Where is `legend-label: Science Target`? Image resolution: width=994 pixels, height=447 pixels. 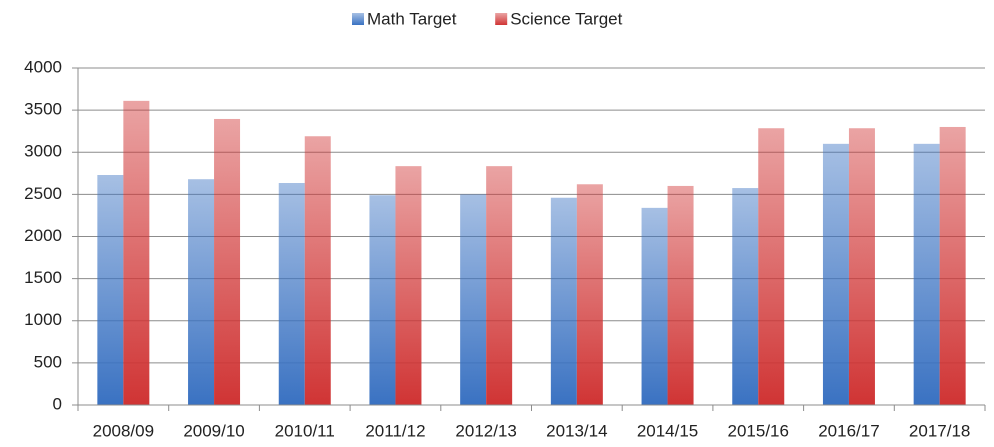
legend-label: Science Target is located at coordinates (566, 18).